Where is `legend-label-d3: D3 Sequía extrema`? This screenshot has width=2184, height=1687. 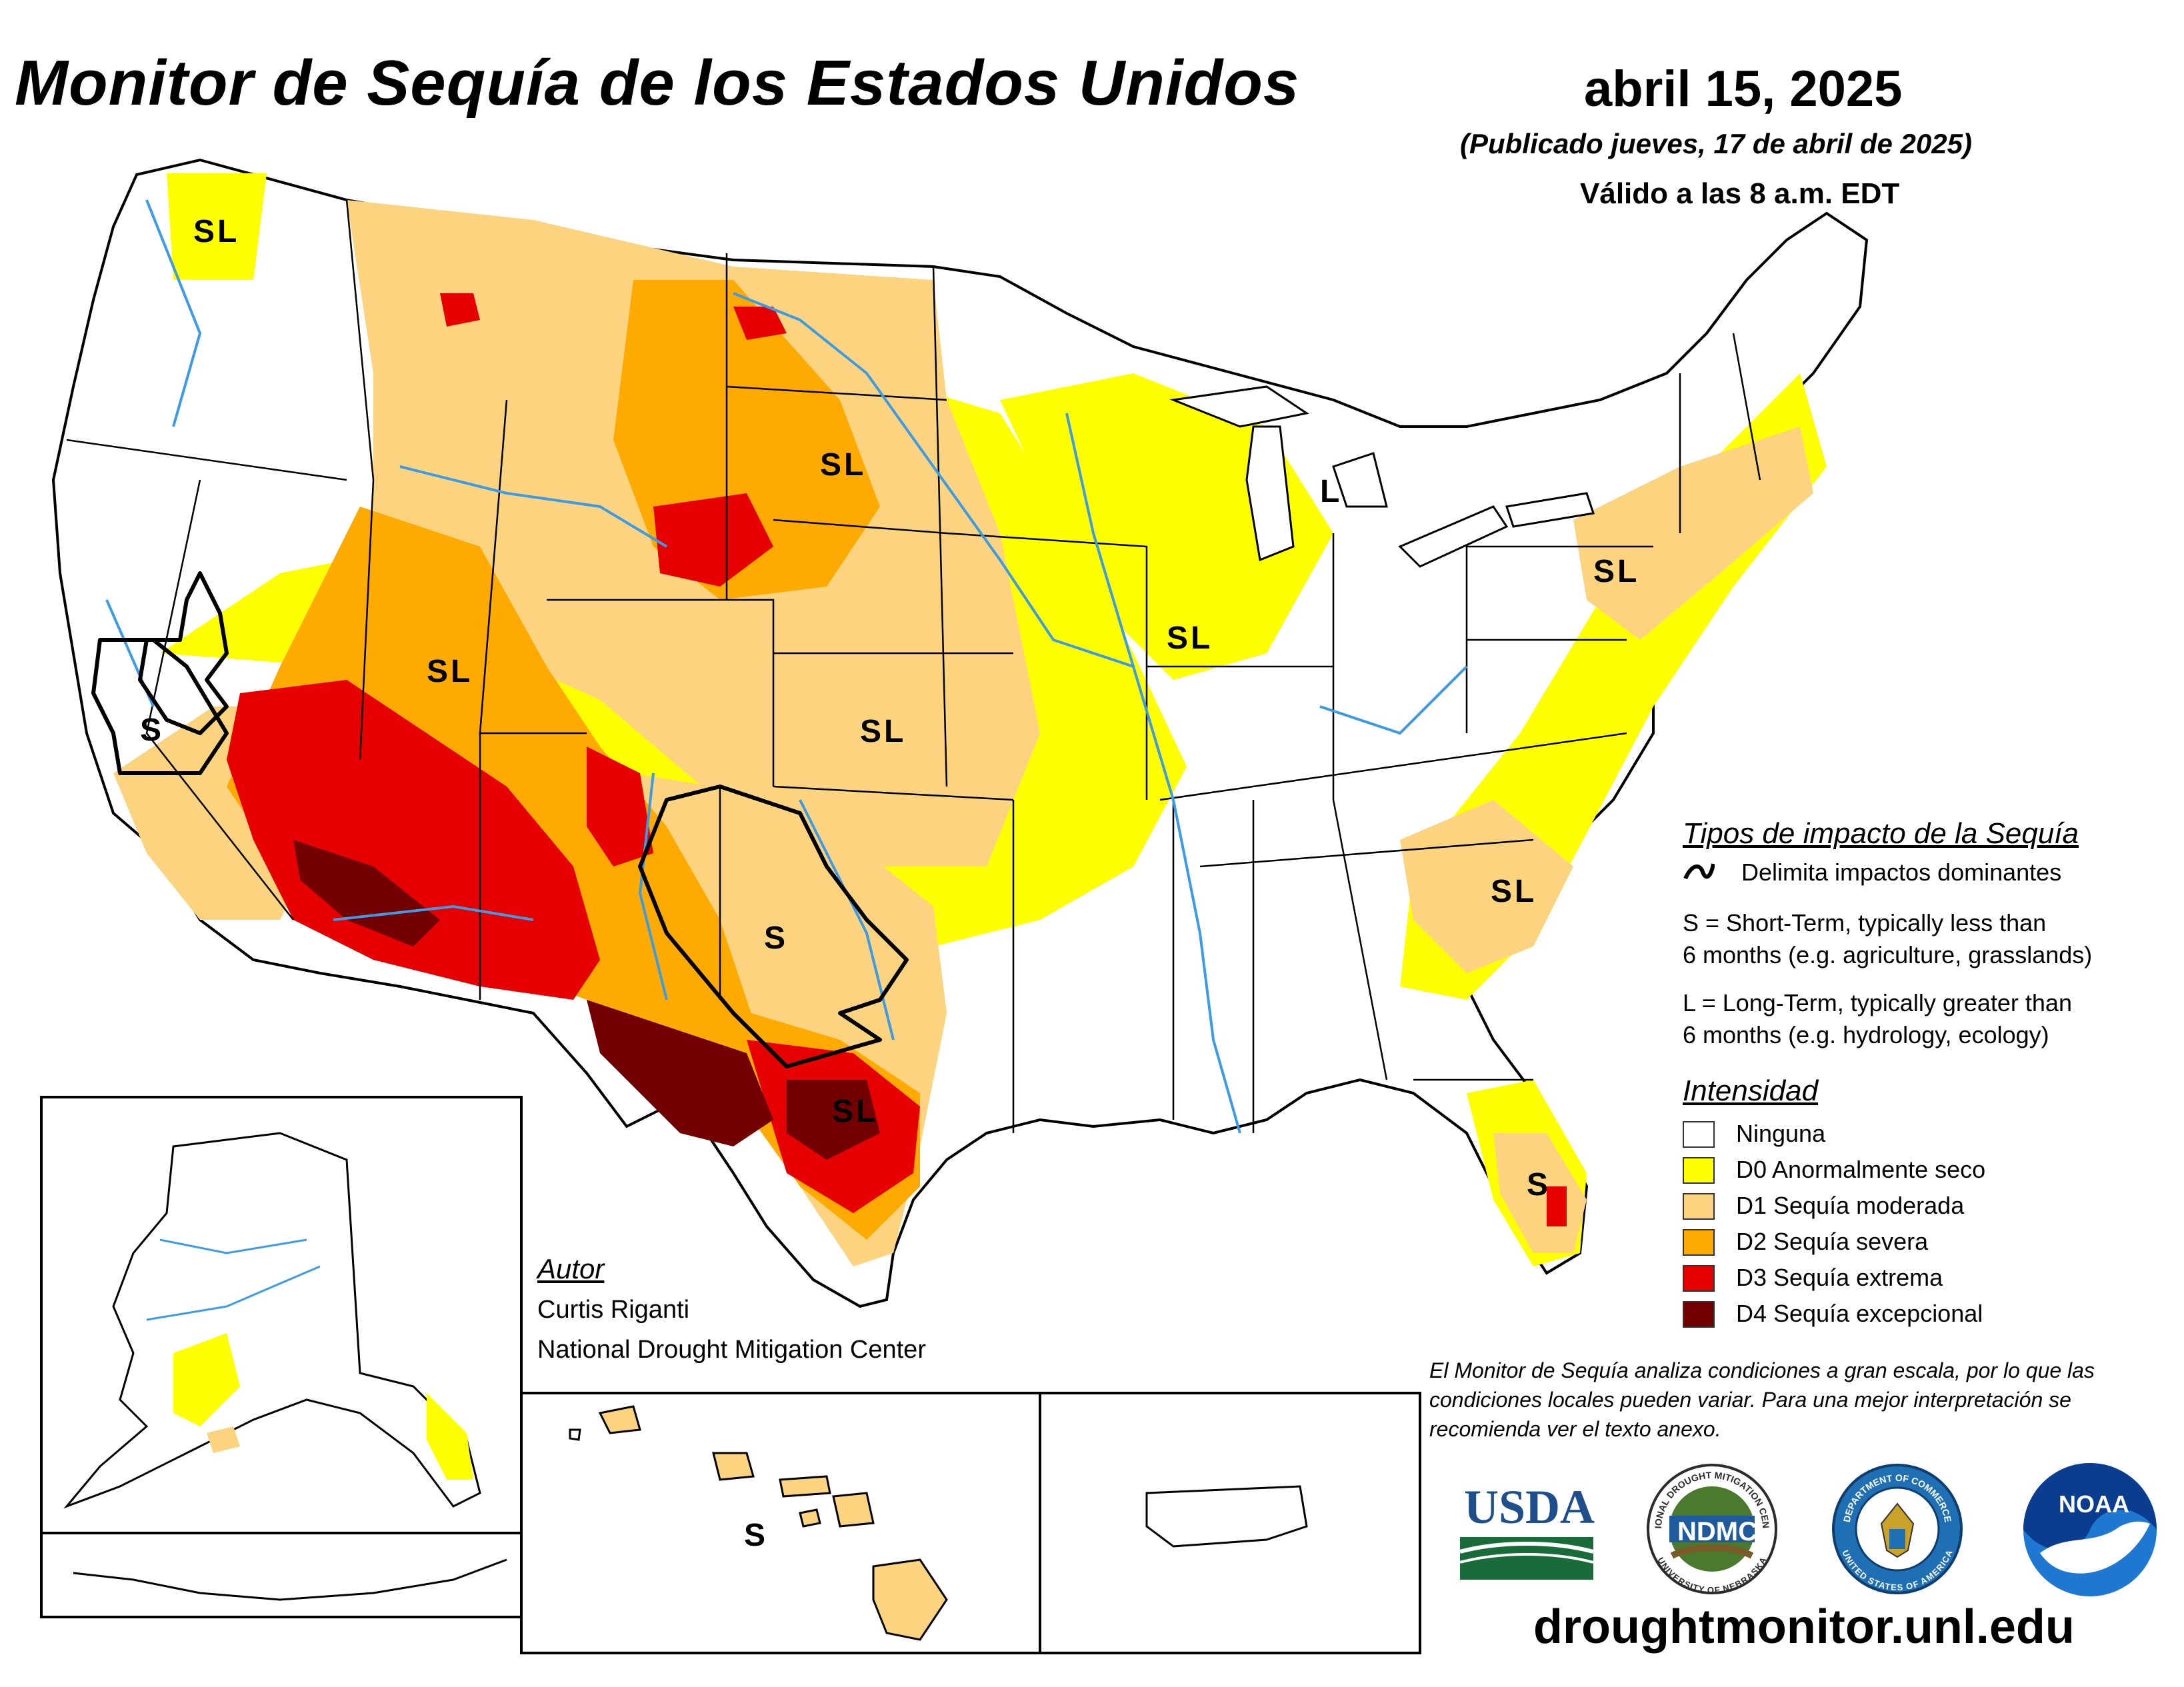
legend-label-d3: D3 Sequía extrema is located at coordinates (1839, 1277).